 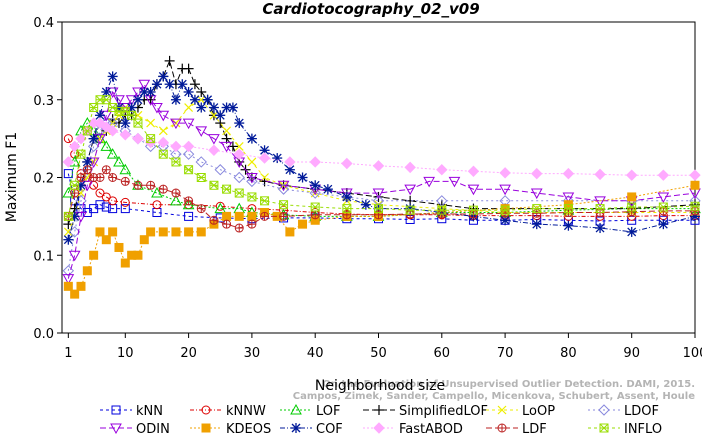 I want to click on x-tick-label: 60, so click(x=442, y=353).